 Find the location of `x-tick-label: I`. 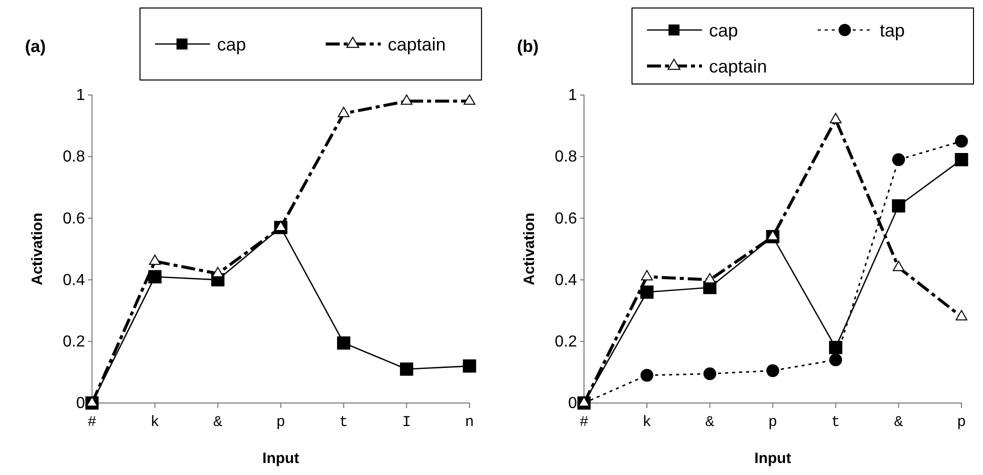

x-tick-label: I is located at coordinates (407, 422).